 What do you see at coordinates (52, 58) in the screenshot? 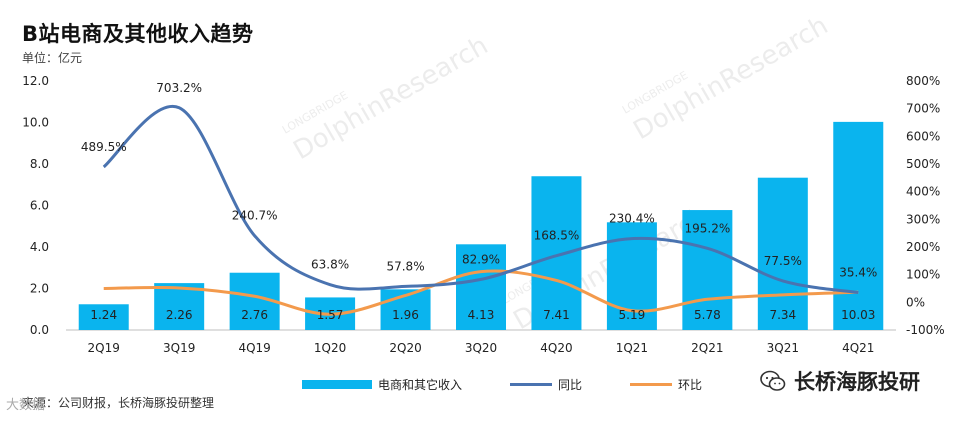
I see `unit-label: 单位：亿元` at bounding box center [52, 58].